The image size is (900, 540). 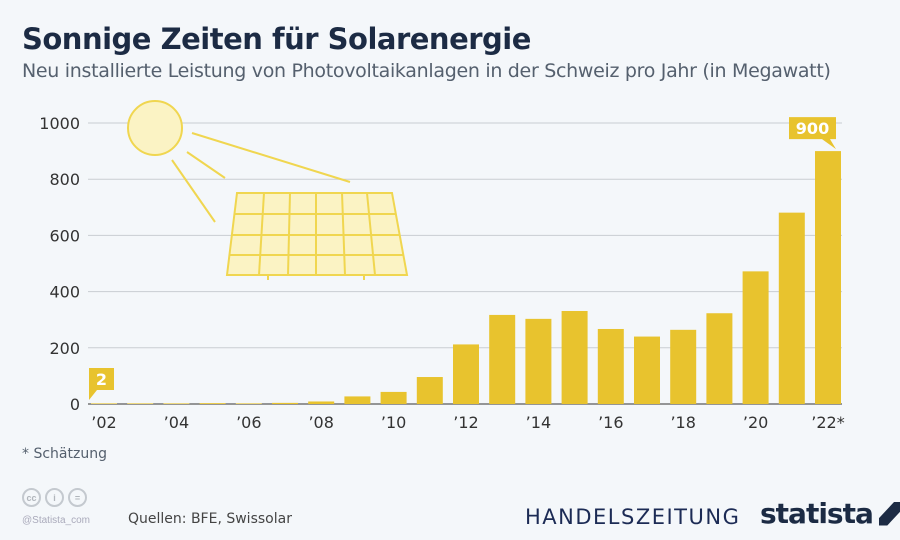 I want to click on bar-2019, so click(x=719, y=358).